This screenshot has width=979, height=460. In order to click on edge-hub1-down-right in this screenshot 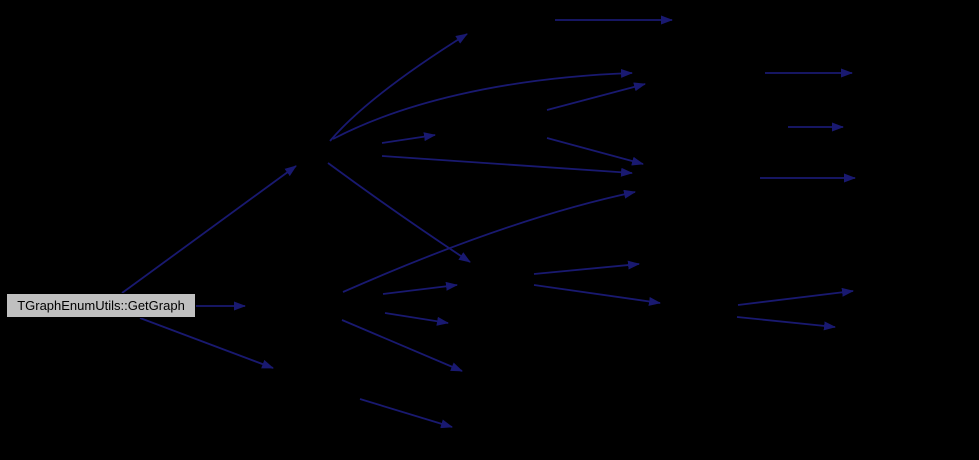, I will do `click(399, 212)`.